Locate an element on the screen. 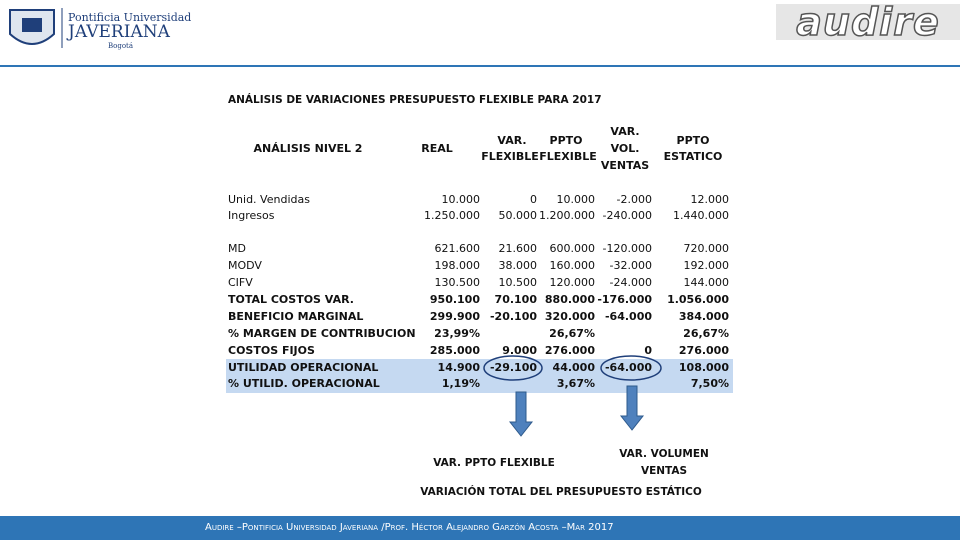  university-name: Pontificia Universidad is located at coordinates (130, 17).